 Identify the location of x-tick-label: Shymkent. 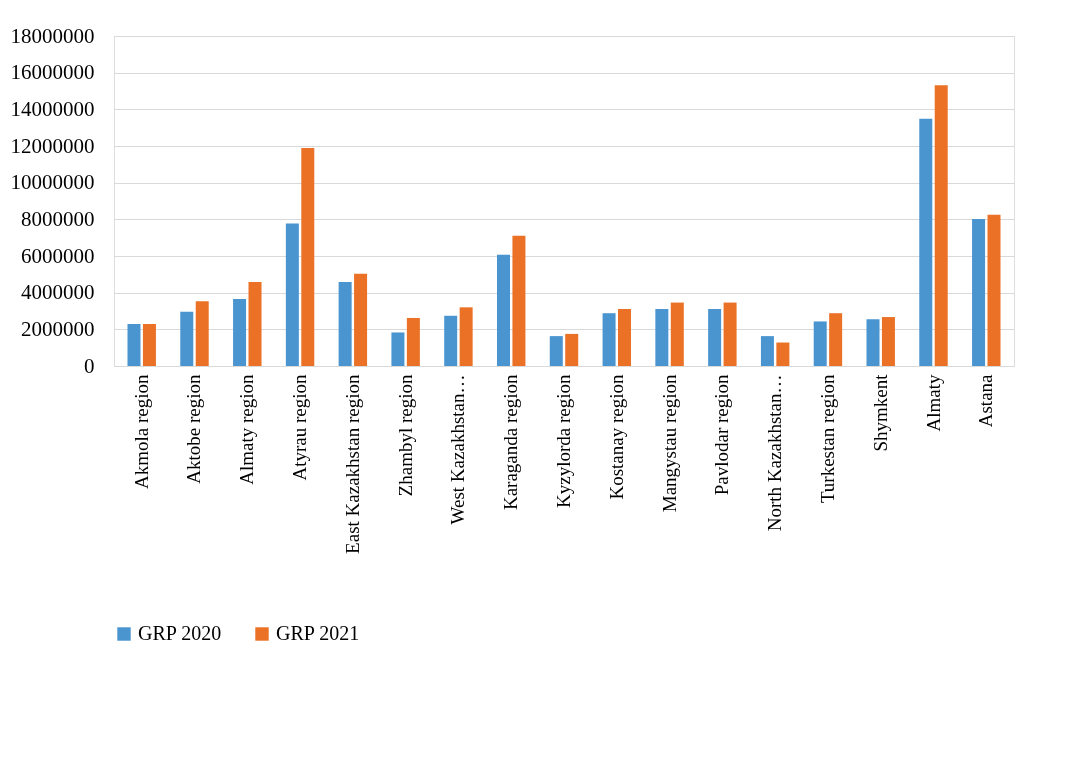
(880, 412).